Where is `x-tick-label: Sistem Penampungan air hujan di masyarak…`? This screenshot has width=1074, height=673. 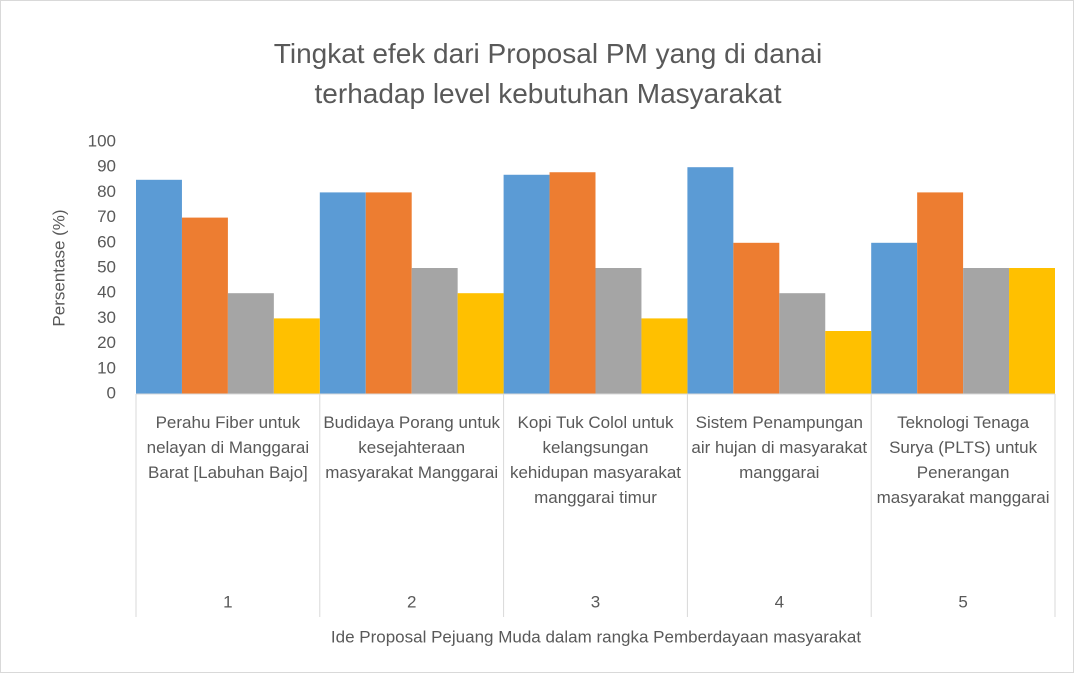
x-tick-label: Sistem Penampungan air hujan di masyarak… is located at coordinates (779, 447).